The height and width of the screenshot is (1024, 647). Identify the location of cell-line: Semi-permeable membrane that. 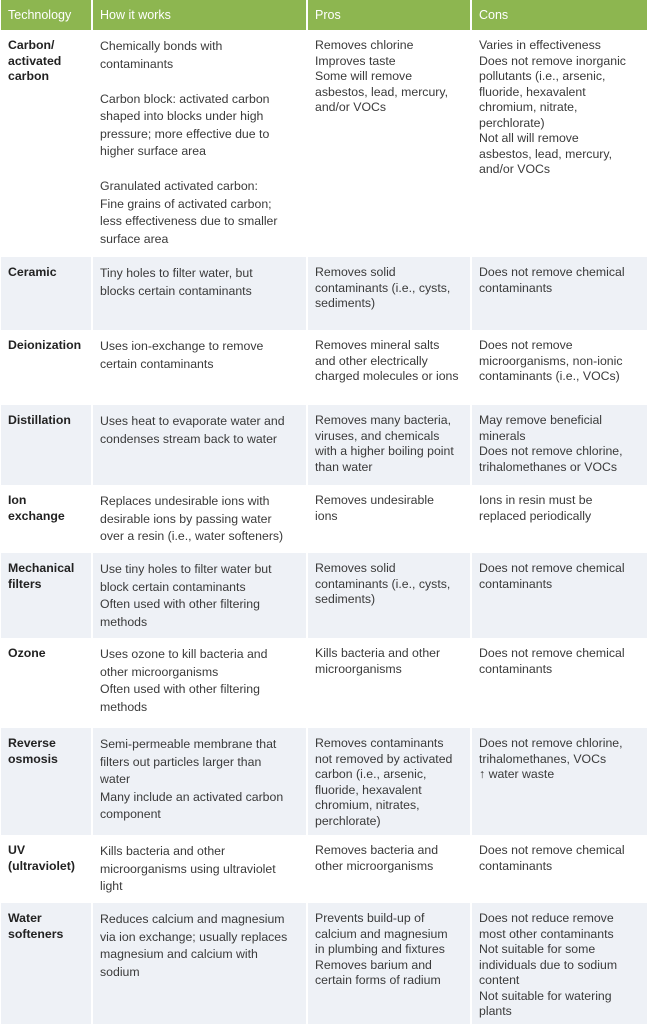
(188, 744).